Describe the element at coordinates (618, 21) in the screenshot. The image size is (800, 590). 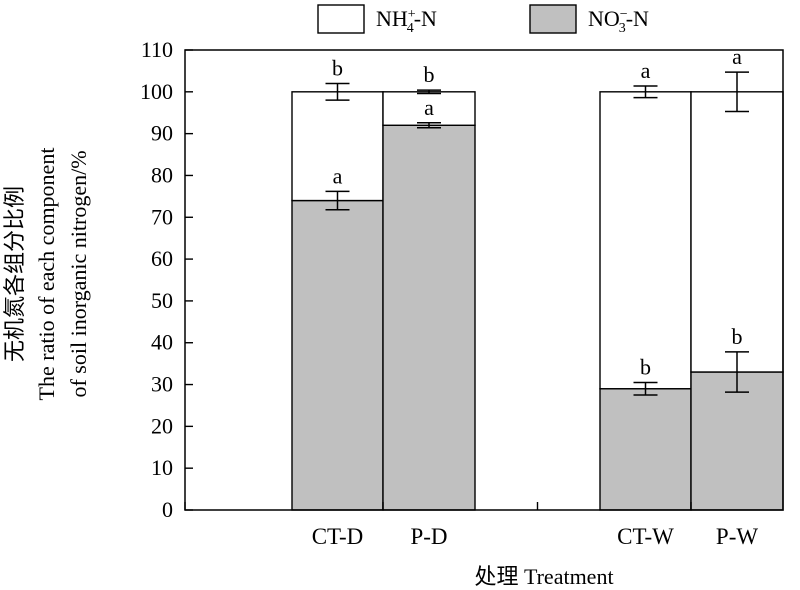
I see `legend-label-series-0: NO− 3-N` at that location.